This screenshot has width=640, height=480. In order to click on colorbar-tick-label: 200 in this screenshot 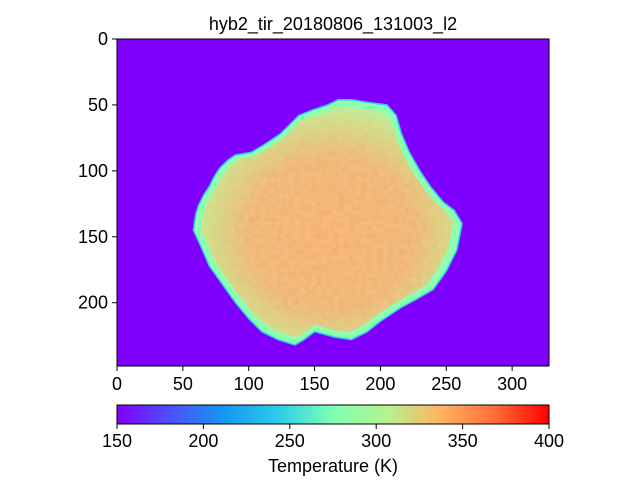, I will do `click(203, 441)`.